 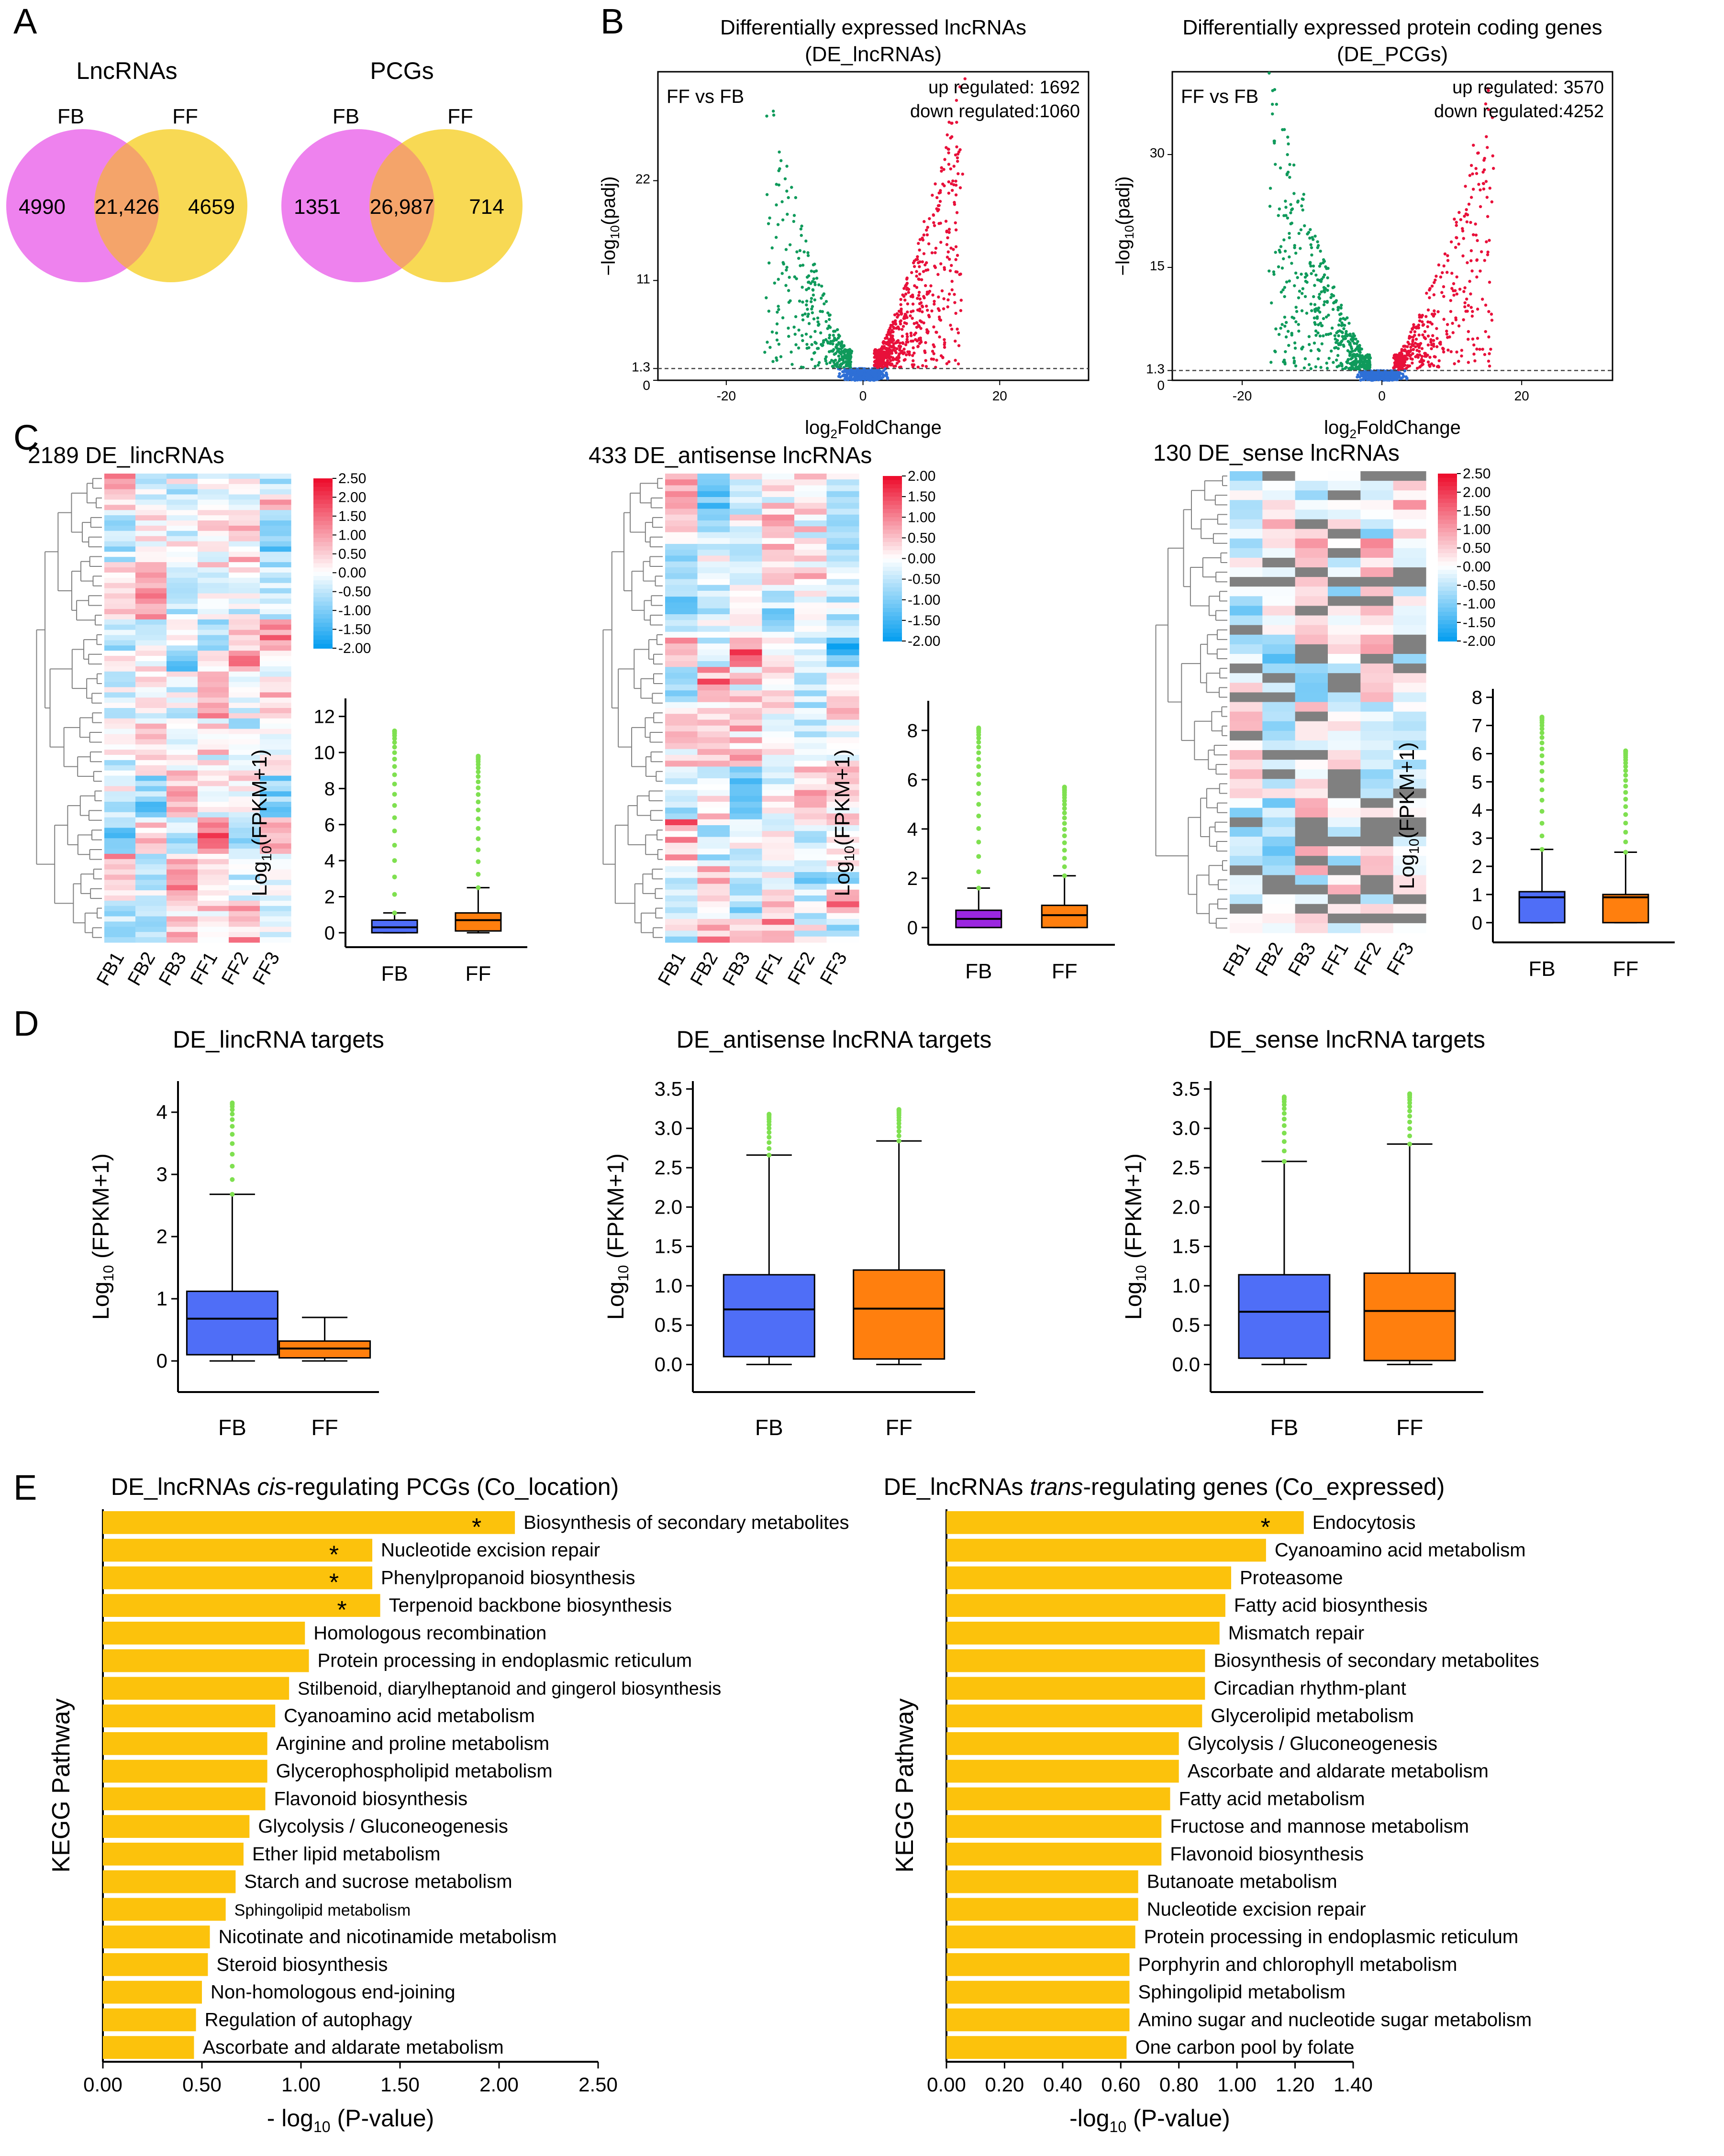 I want to click on box-x-label: FB, so click(x=232, y=1427).